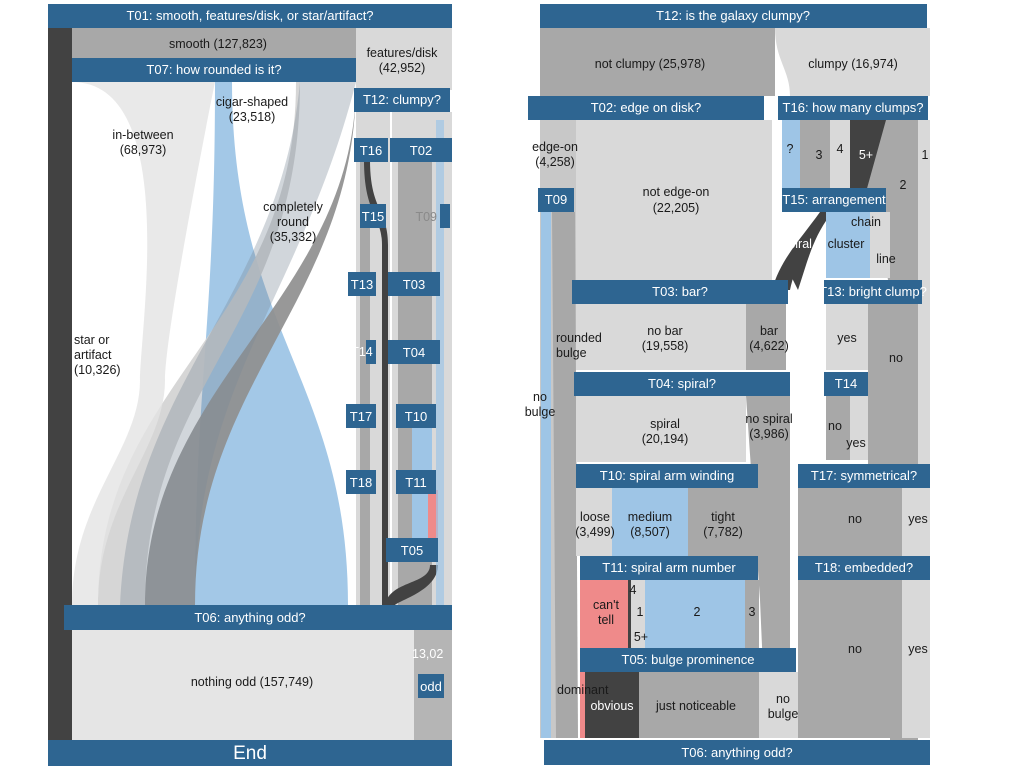 The image size is (1024, 768). Describe the element at coordinates (917, 519) in the screenshot. I see `label-t17-yes: yes` at that location.